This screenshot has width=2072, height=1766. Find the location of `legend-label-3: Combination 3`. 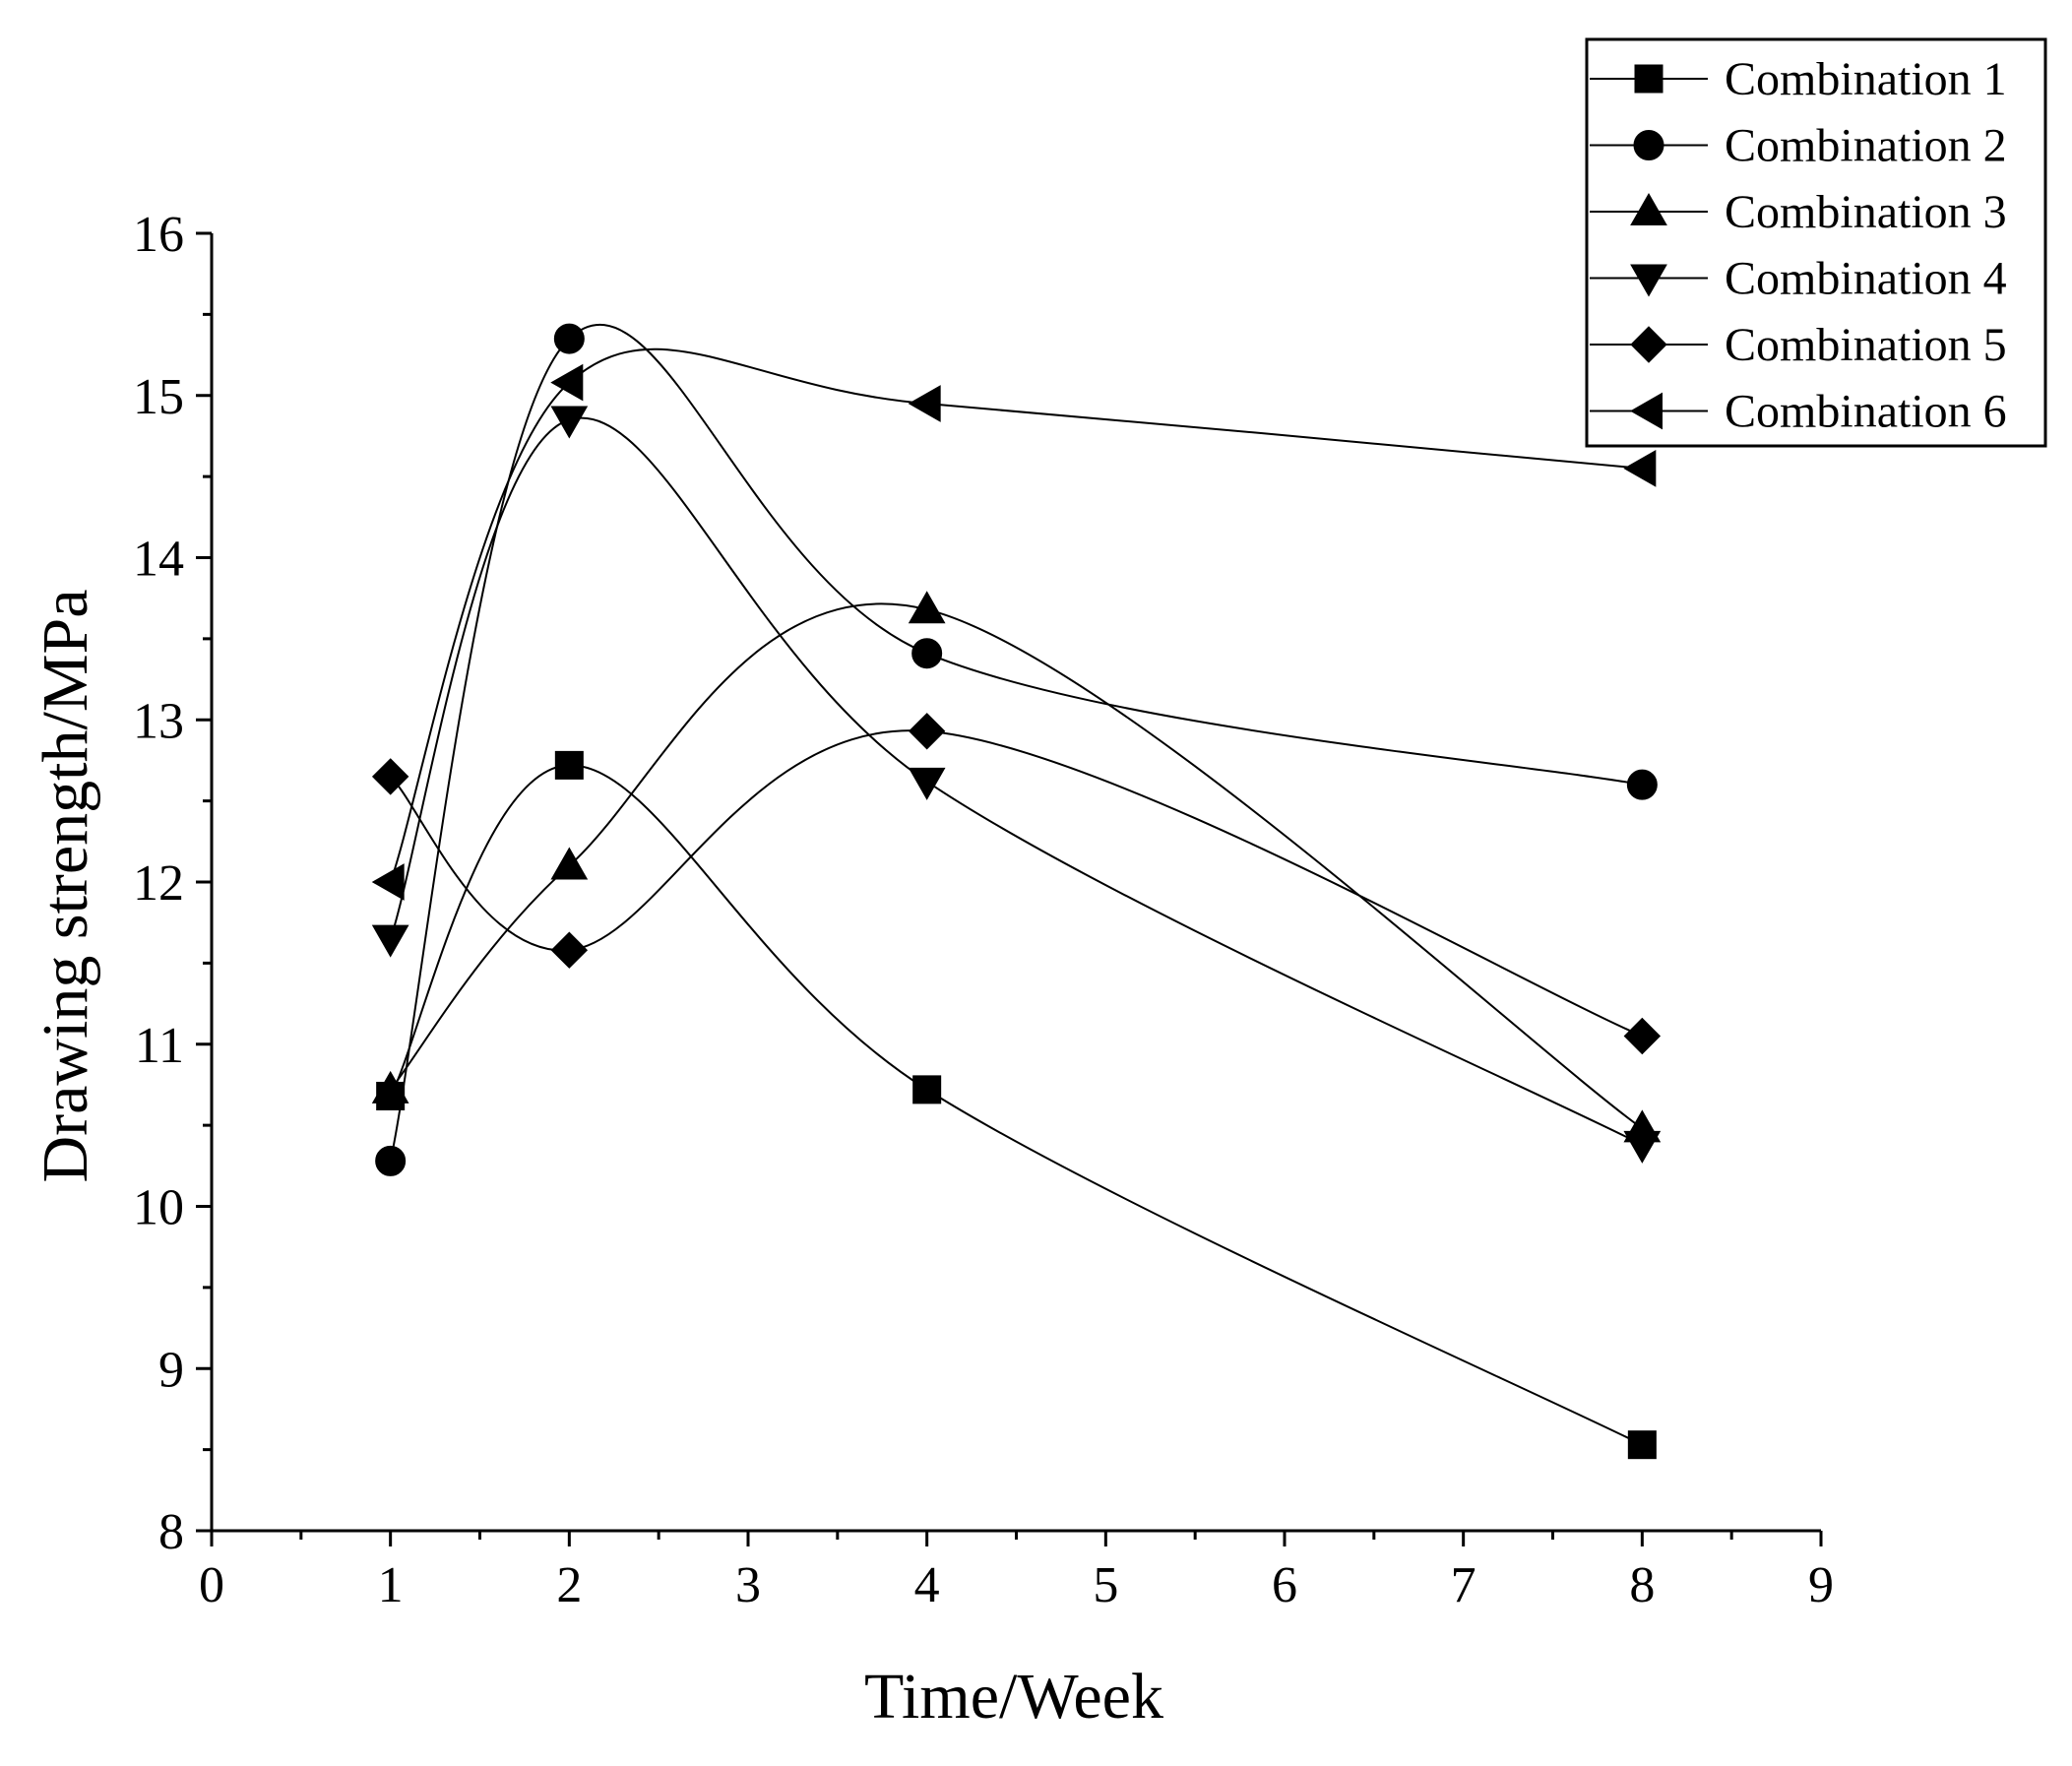

legend-label-3: Combination 3 is located at coordinates (1866, 212).